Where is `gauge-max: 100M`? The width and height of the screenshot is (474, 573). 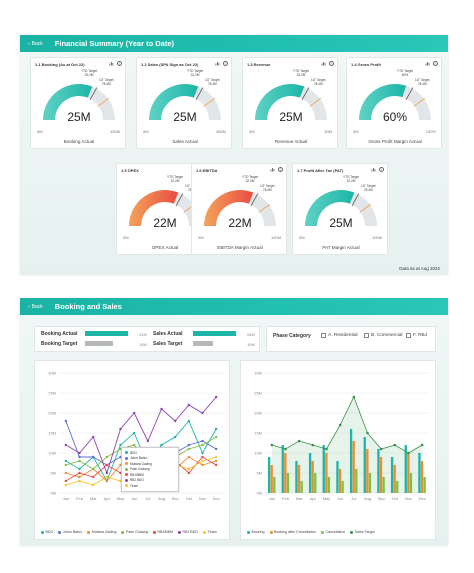
gauge-max: 100M is located at coordinates (275, 237).